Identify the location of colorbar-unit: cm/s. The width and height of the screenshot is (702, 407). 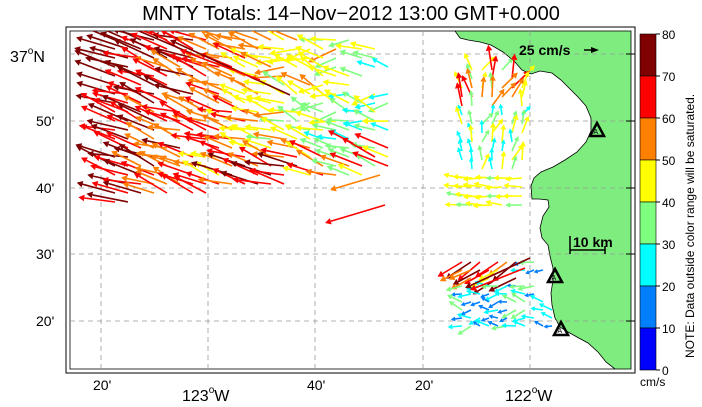
(652, 382).